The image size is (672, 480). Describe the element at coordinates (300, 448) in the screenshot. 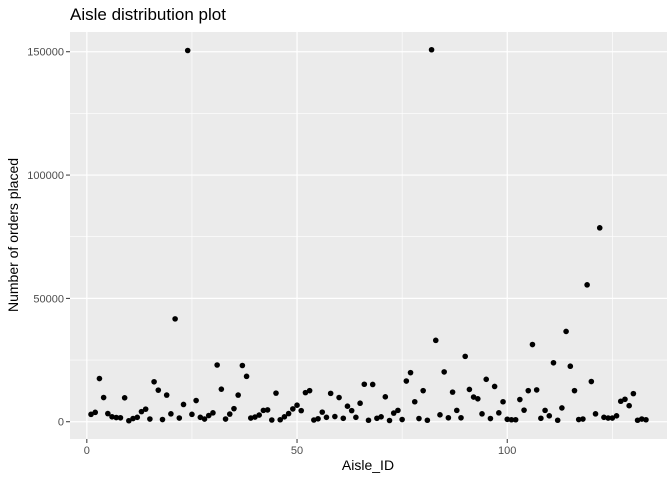

I see `x-axis-ticks: 0 50 100` at that location.